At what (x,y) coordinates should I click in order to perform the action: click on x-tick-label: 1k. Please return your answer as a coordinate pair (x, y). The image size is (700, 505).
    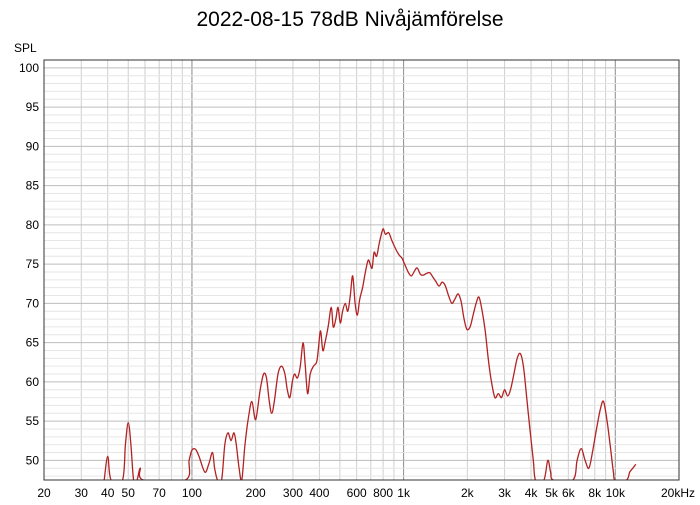
    Looking at the image, I should click on (404, 493).